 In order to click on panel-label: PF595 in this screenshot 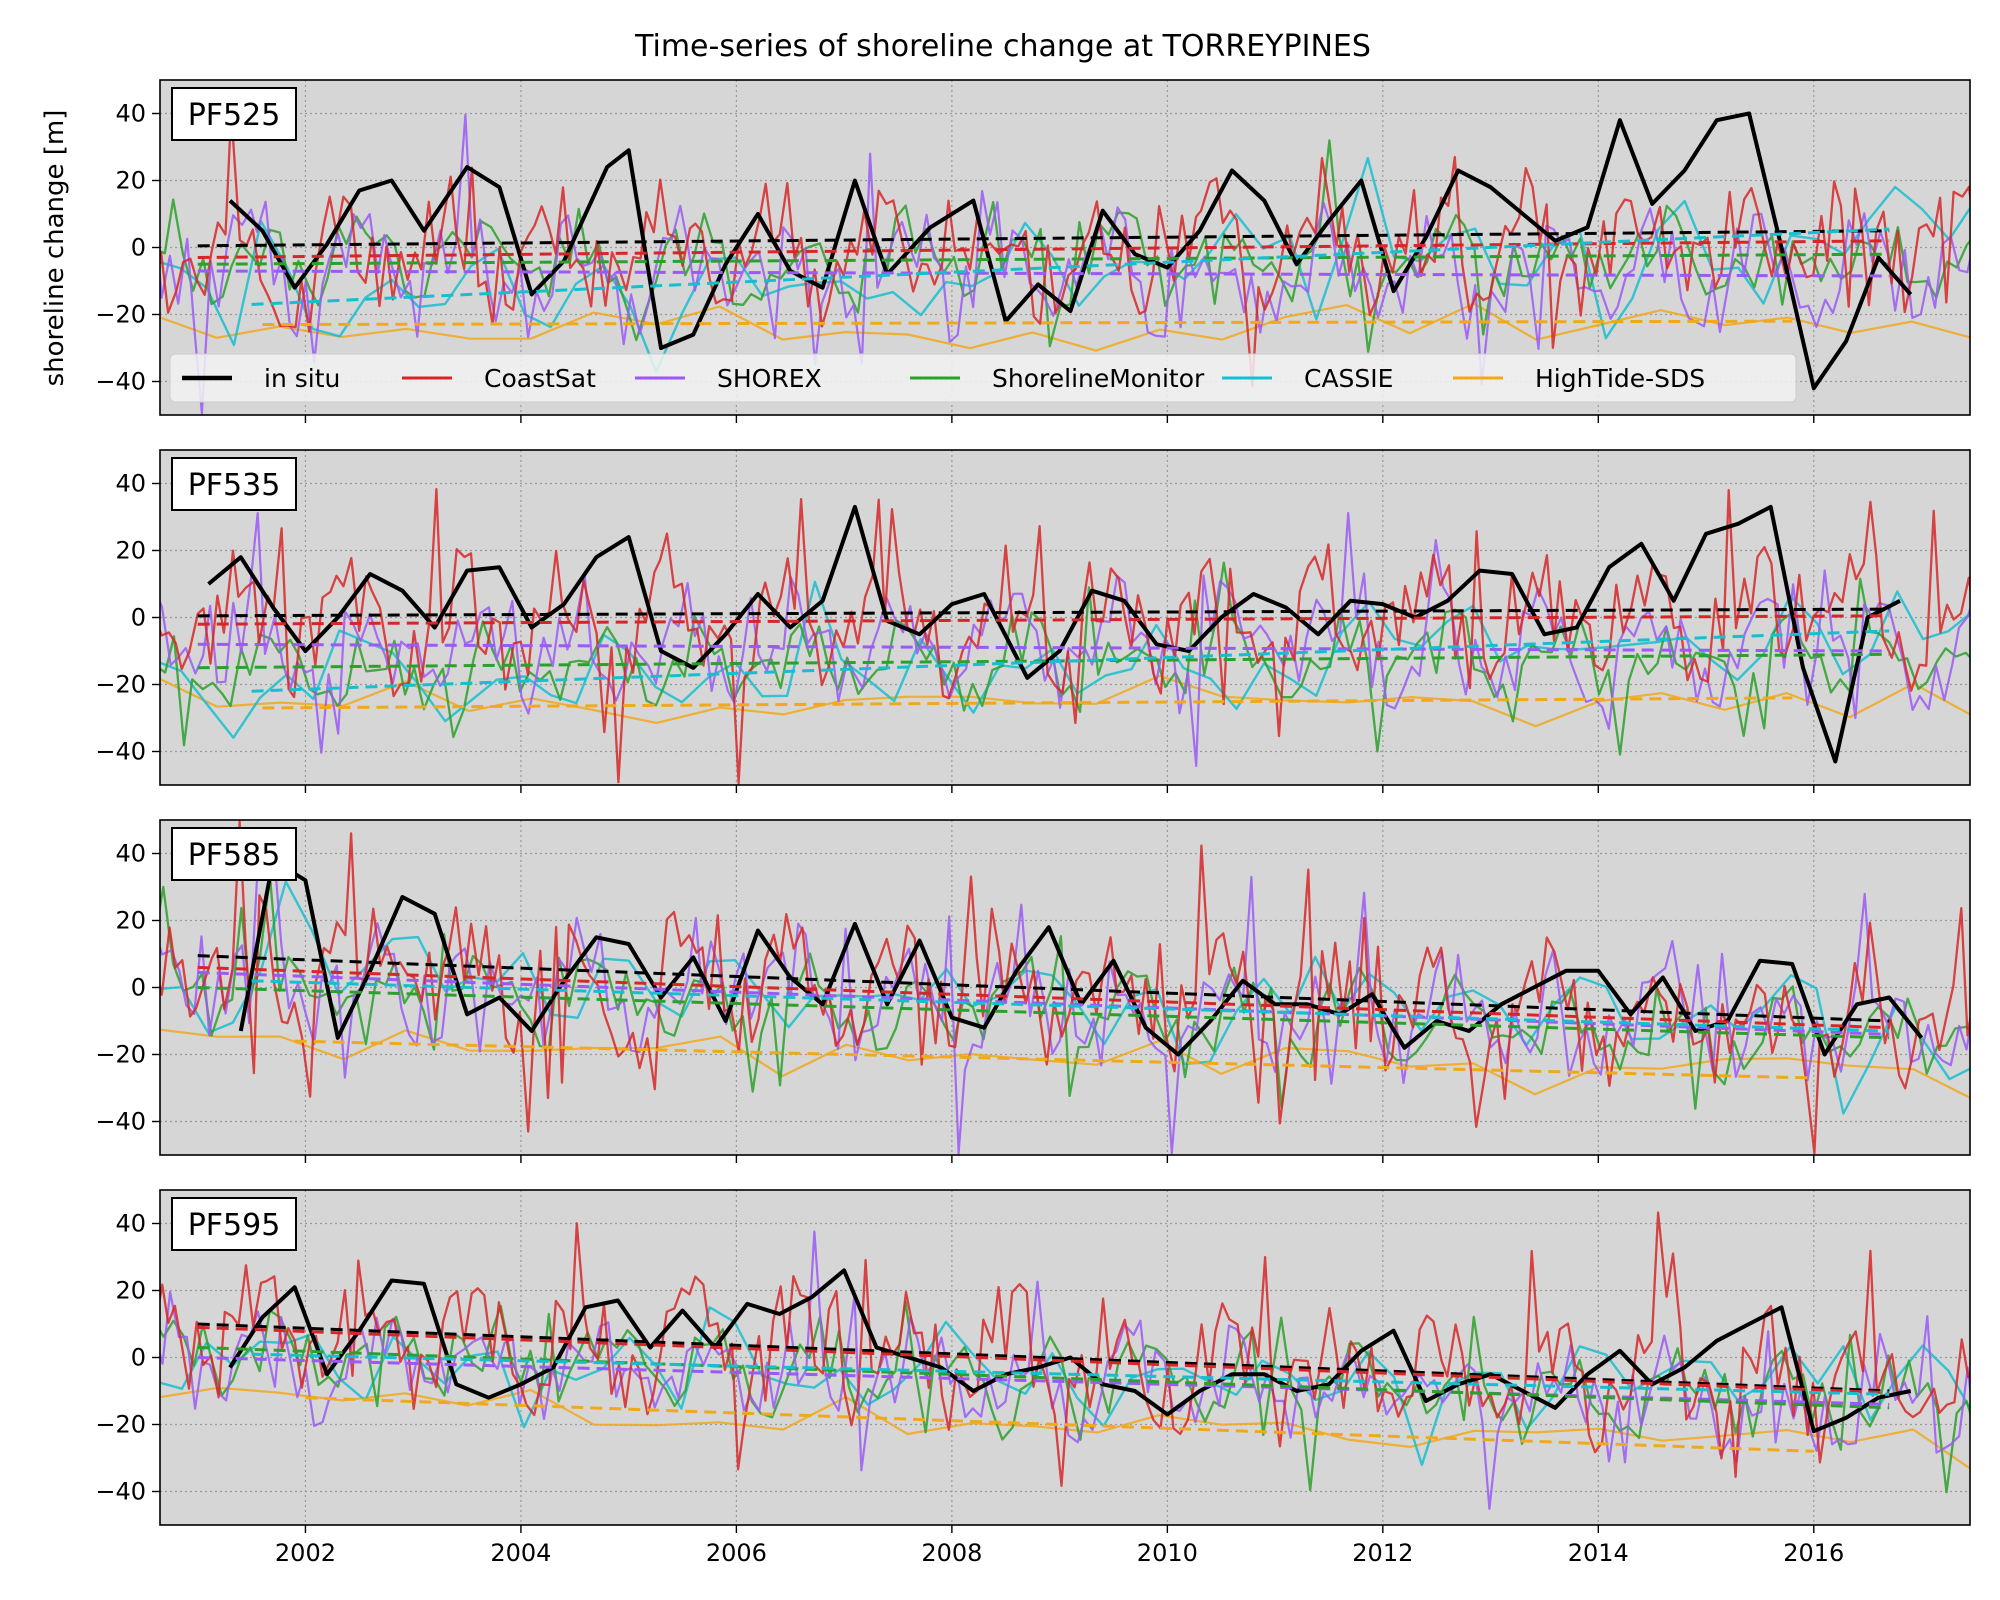, I will do `click(234, 1225)`.